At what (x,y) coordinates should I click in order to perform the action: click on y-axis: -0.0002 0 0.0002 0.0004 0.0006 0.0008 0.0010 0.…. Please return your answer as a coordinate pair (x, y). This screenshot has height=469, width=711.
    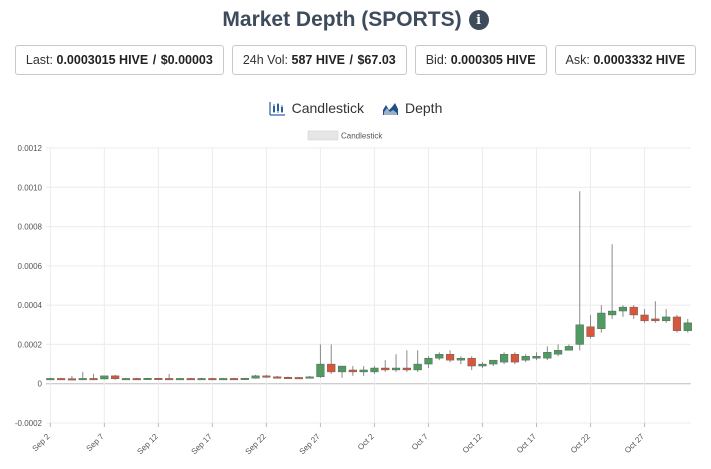
    Looking at the image, I should click on (29, 286).